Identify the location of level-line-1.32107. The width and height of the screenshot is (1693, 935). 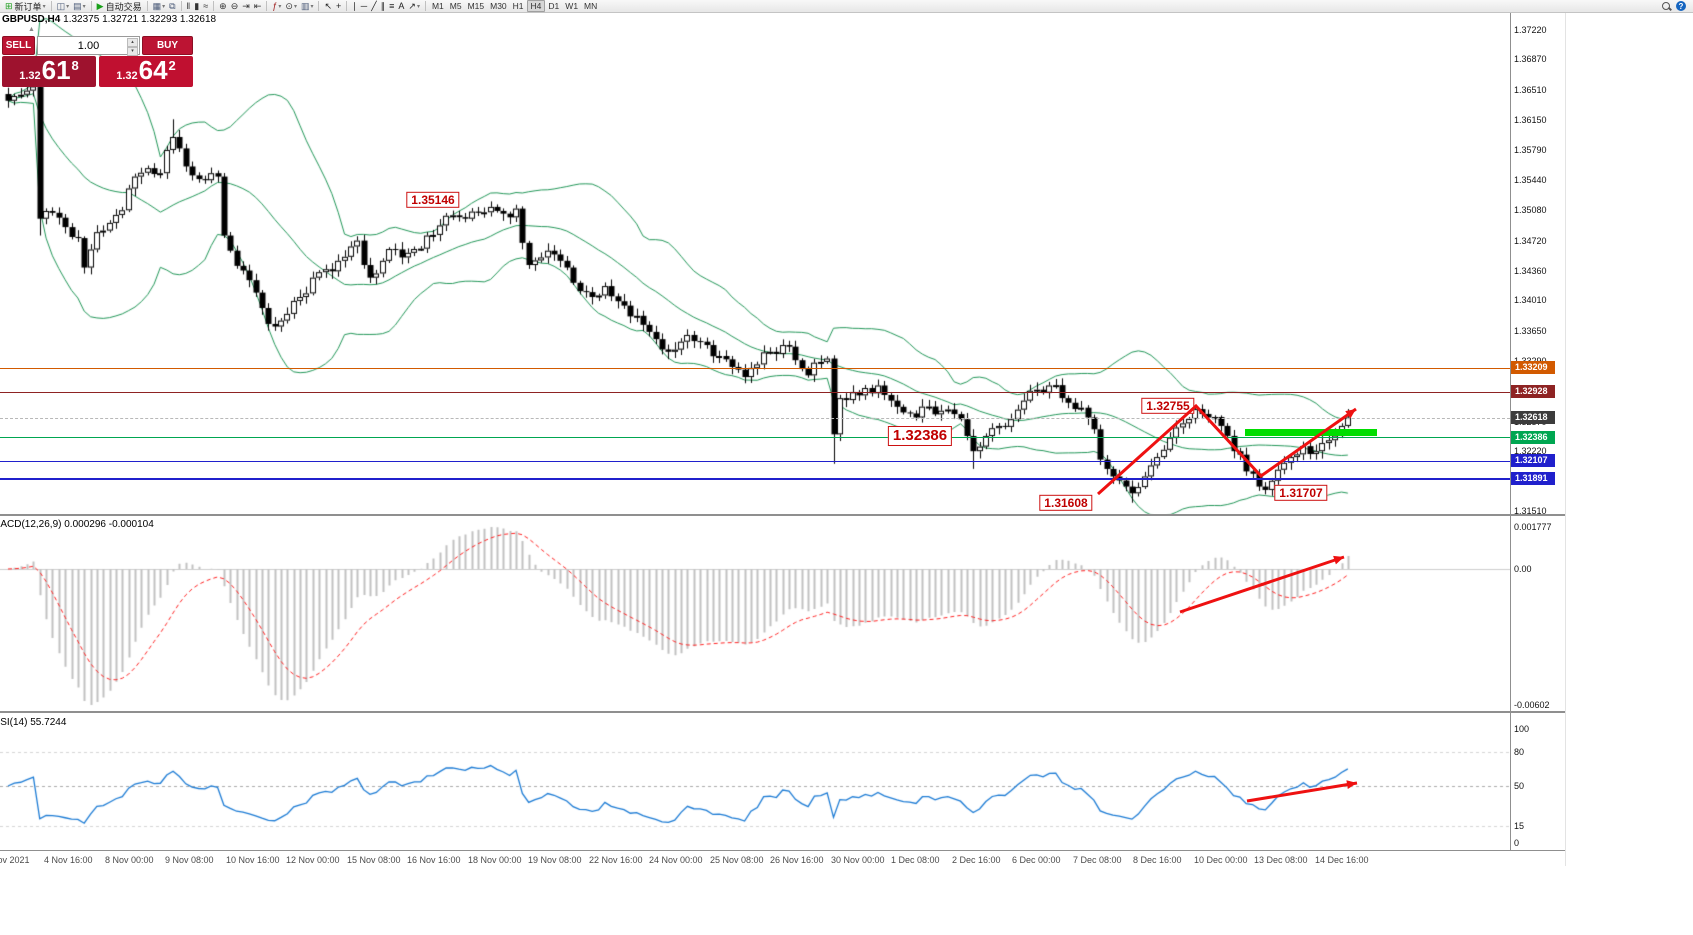
(755, 461).